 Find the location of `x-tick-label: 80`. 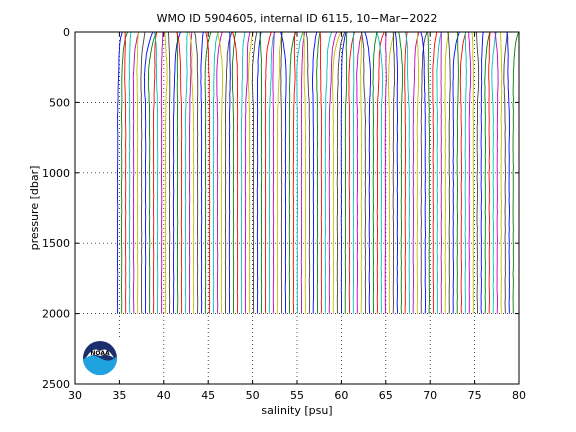

x-tick-label: 80 is located at coordinates (519, 395).